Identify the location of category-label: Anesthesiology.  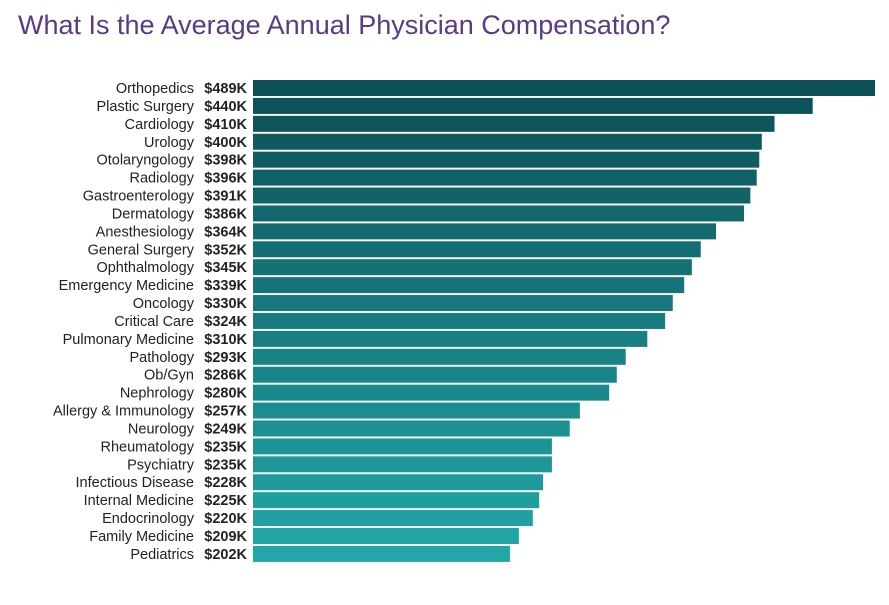
(145, 232).